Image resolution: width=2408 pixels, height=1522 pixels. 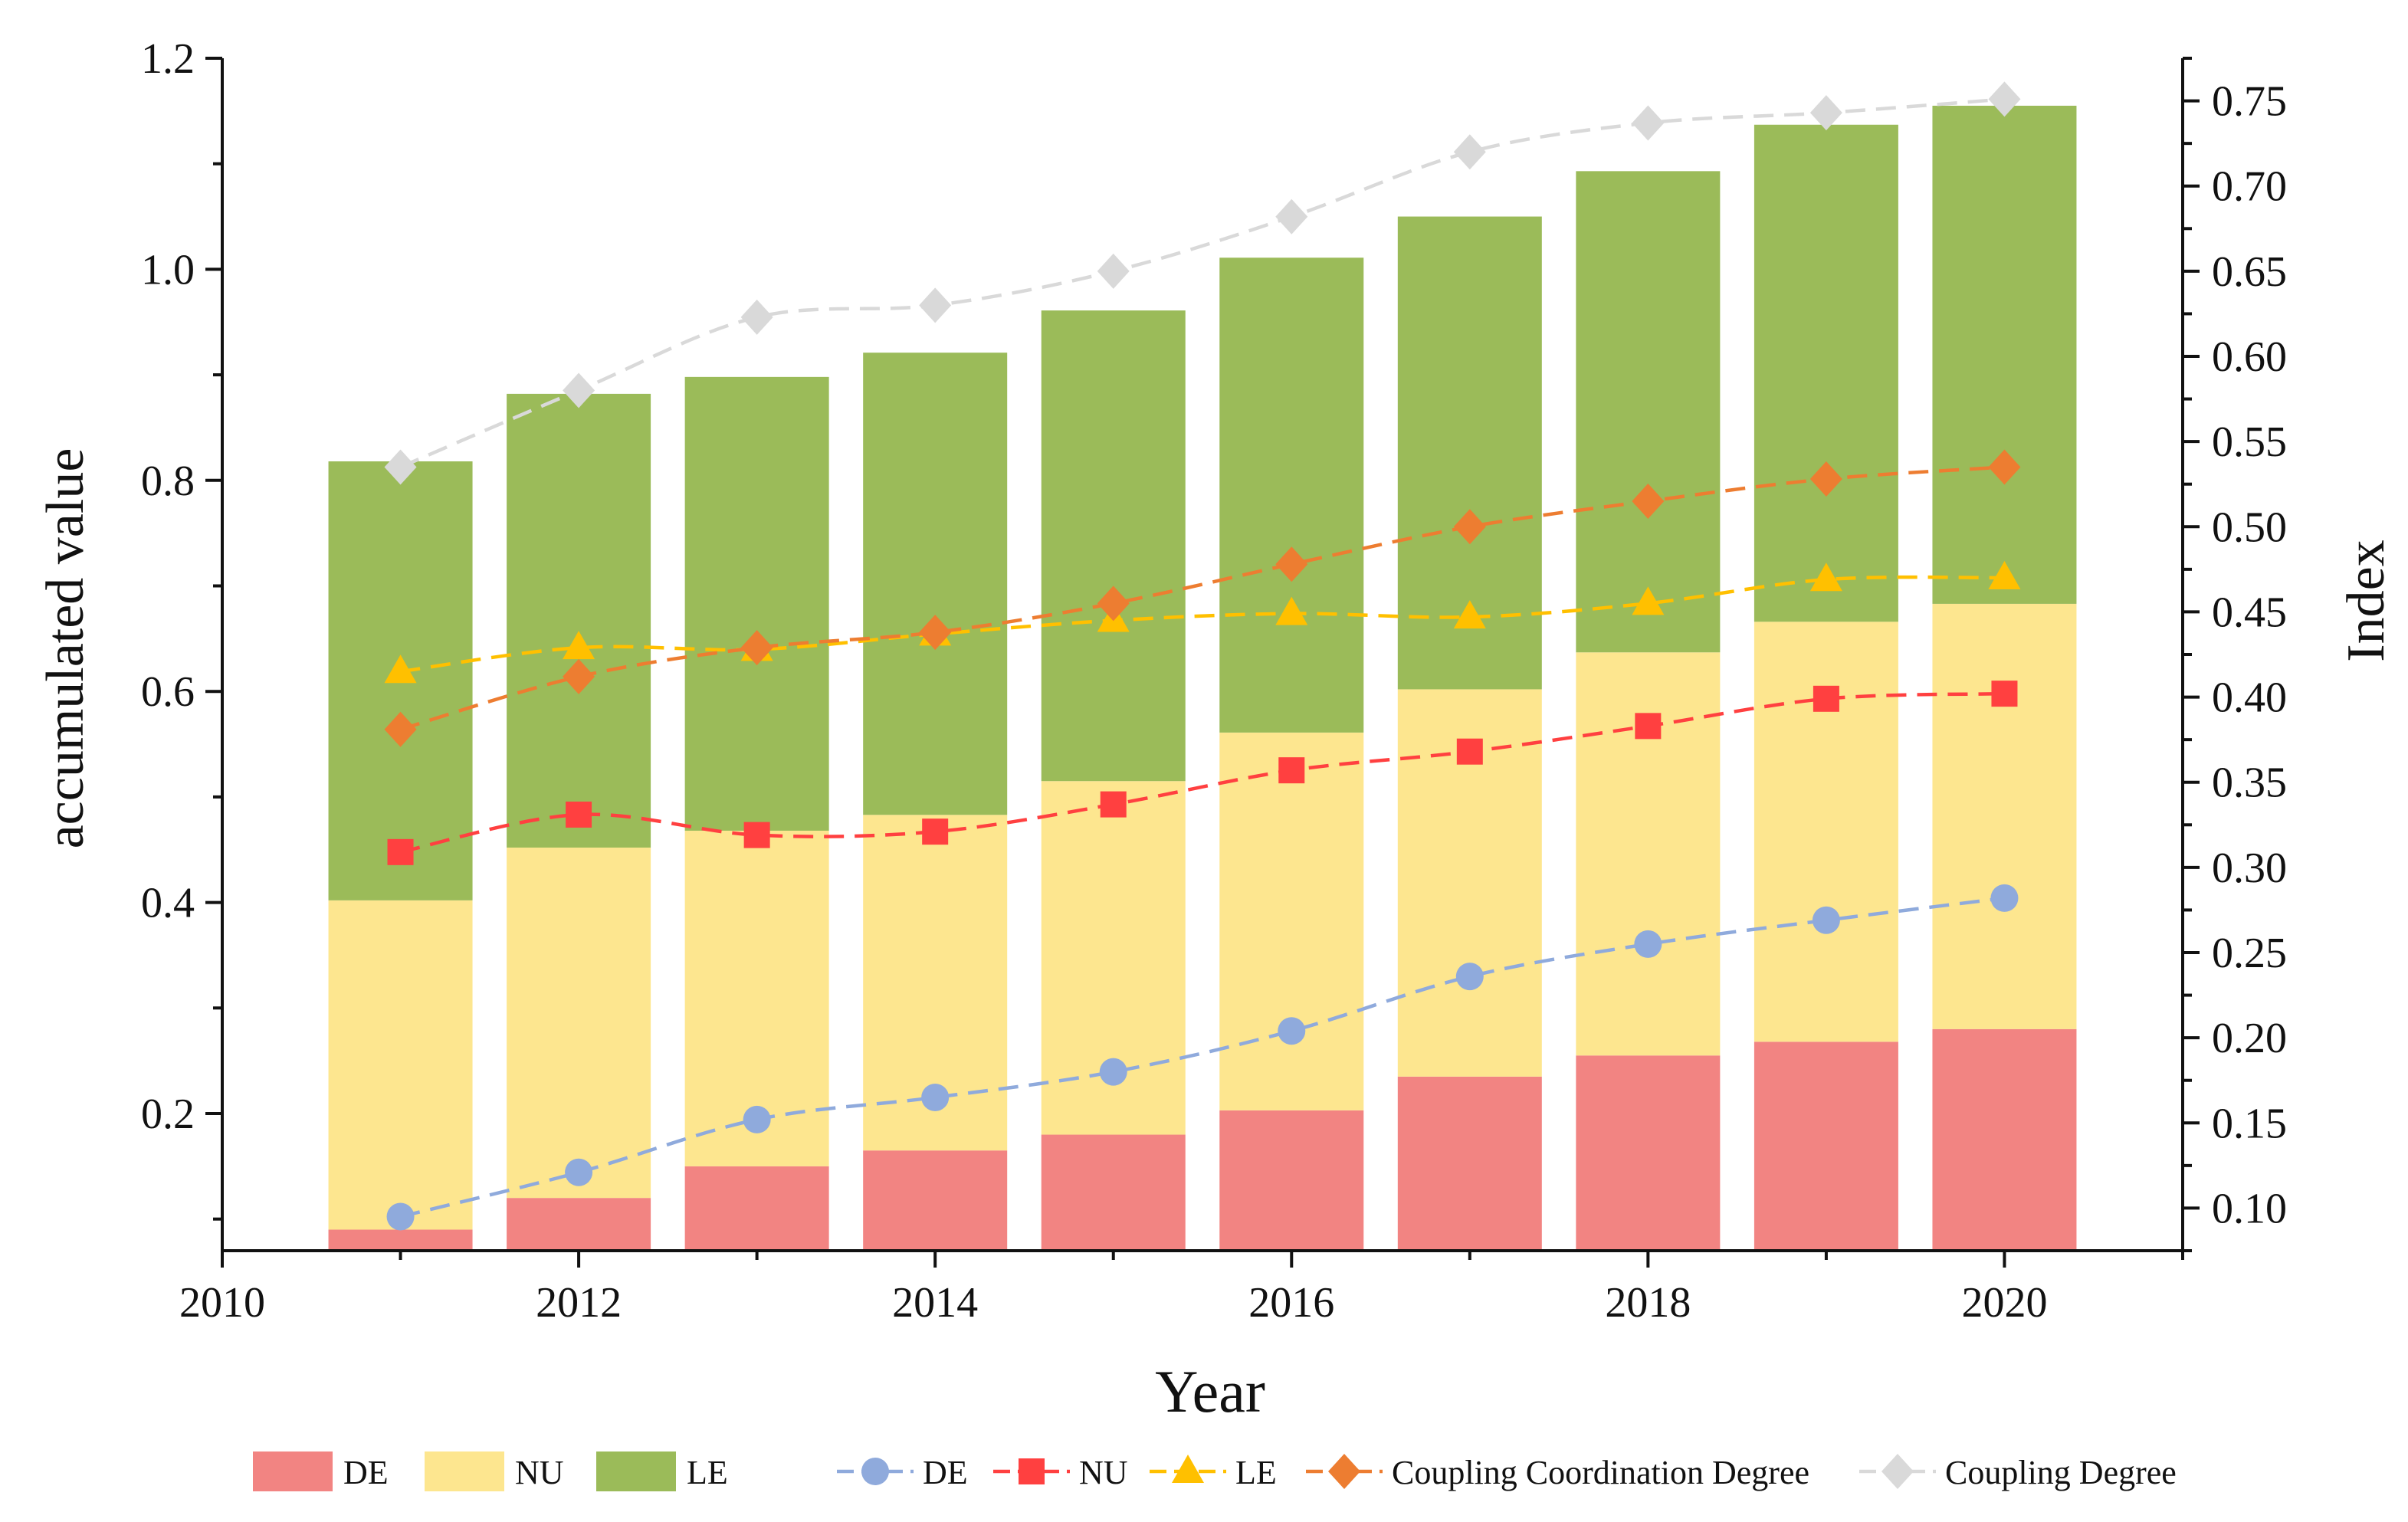 What do you see at coordinates (1826, 1146) in the screenshot?
I see `bar-de-2019` at bounding box center [1826, 1146].